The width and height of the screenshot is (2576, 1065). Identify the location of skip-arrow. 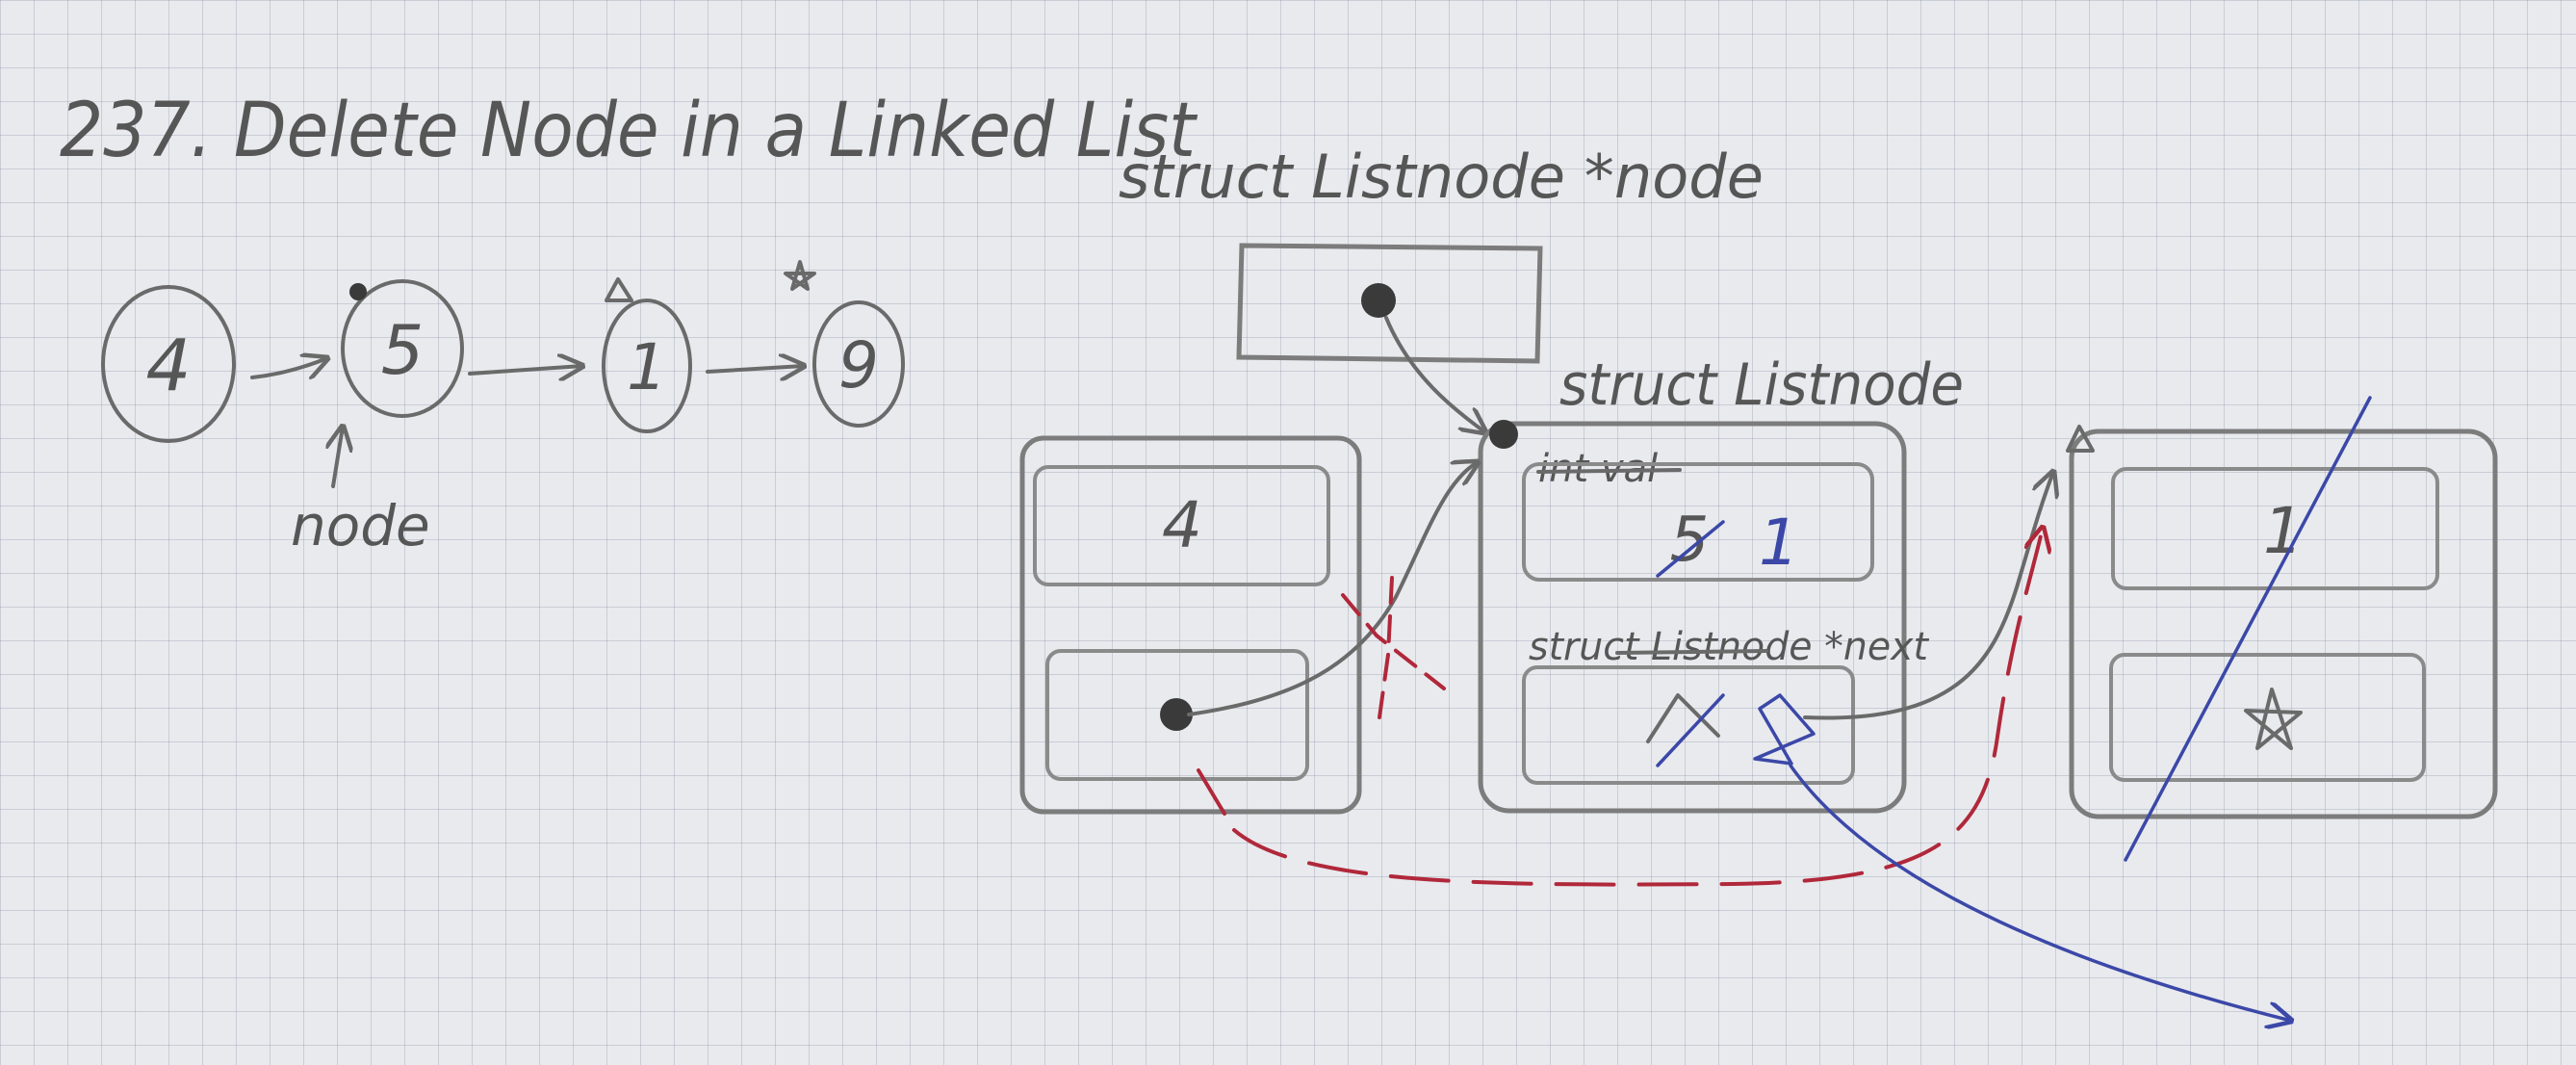
(2040, 893).